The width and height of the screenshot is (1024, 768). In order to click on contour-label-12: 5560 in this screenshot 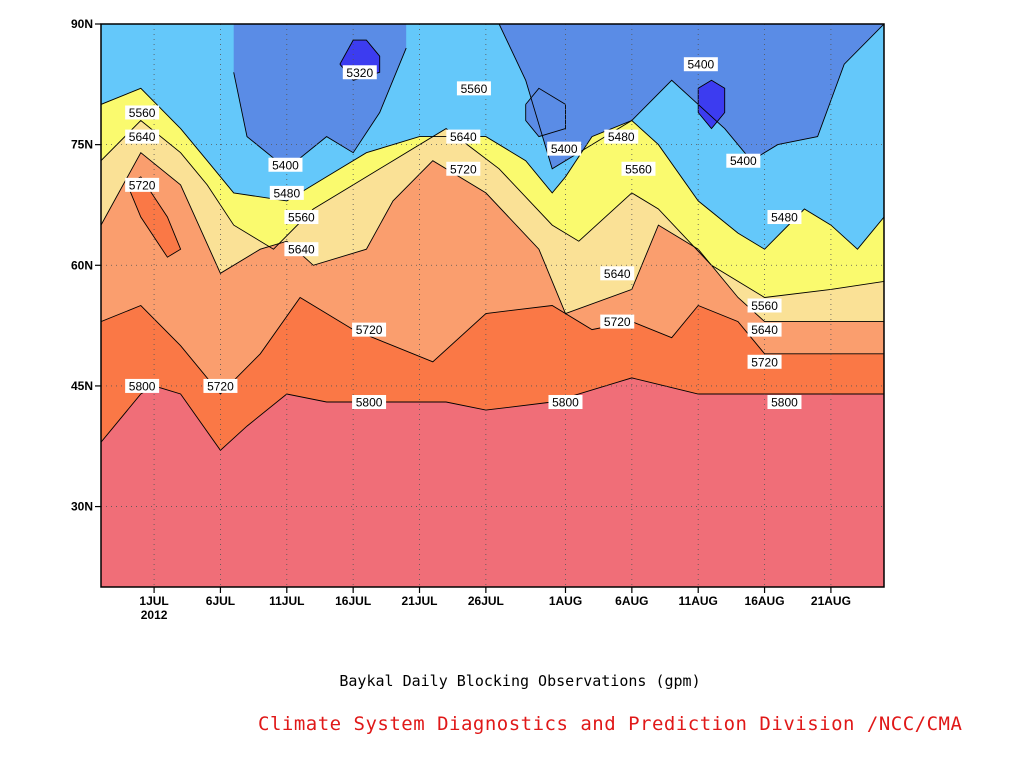, I will do `click(764, 305)`.